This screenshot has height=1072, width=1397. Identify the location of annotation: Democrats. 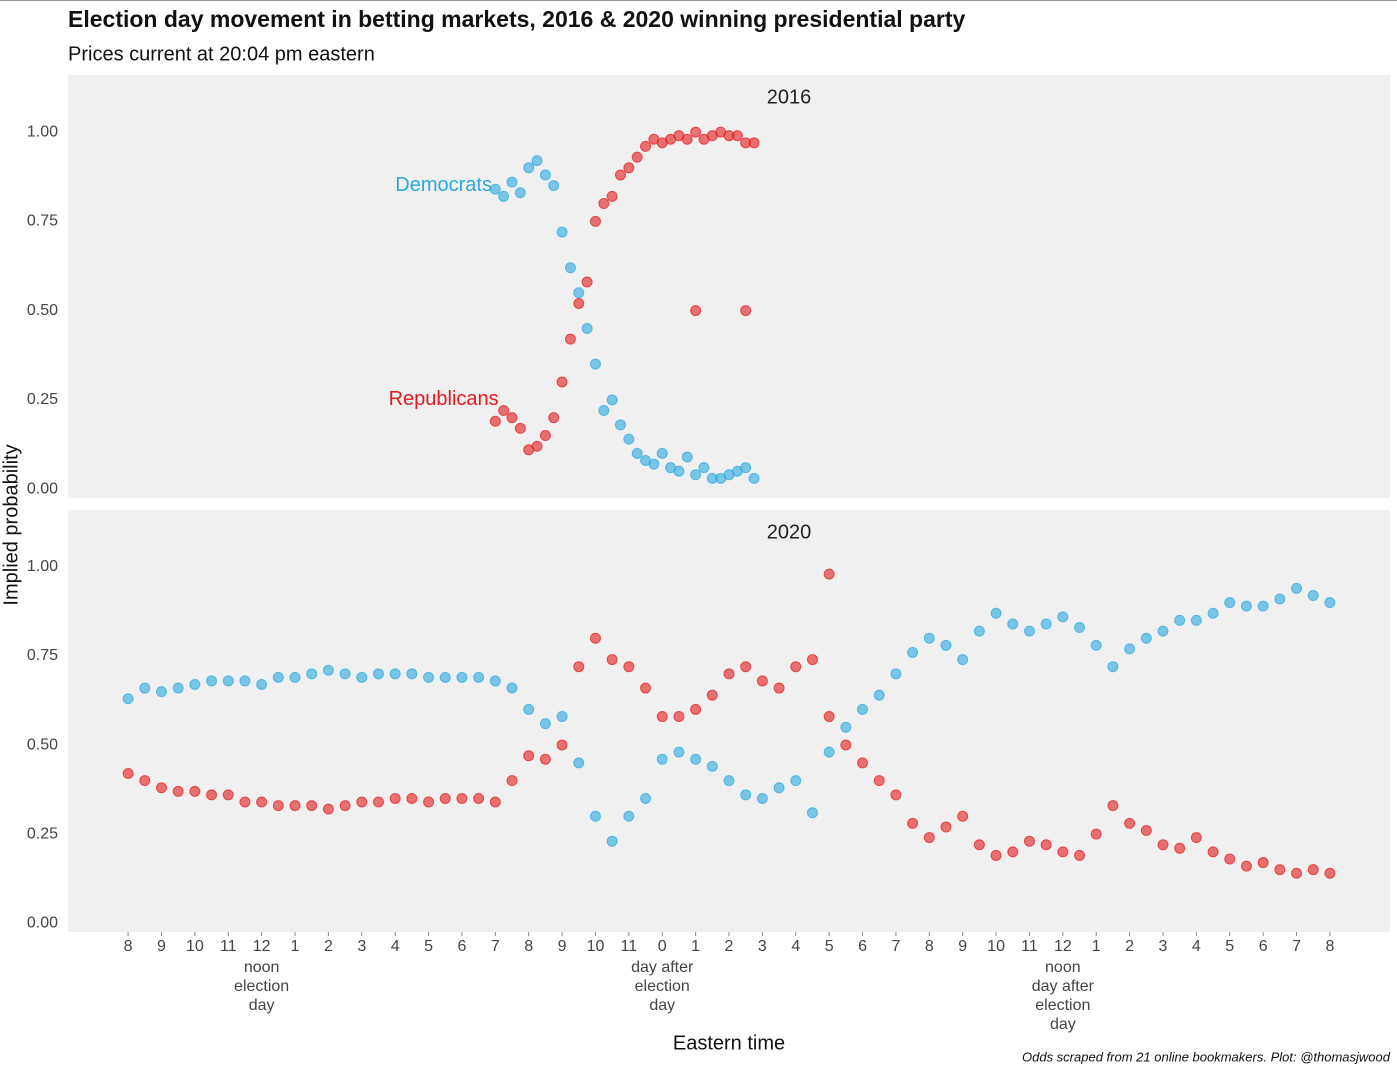
(443, 185).